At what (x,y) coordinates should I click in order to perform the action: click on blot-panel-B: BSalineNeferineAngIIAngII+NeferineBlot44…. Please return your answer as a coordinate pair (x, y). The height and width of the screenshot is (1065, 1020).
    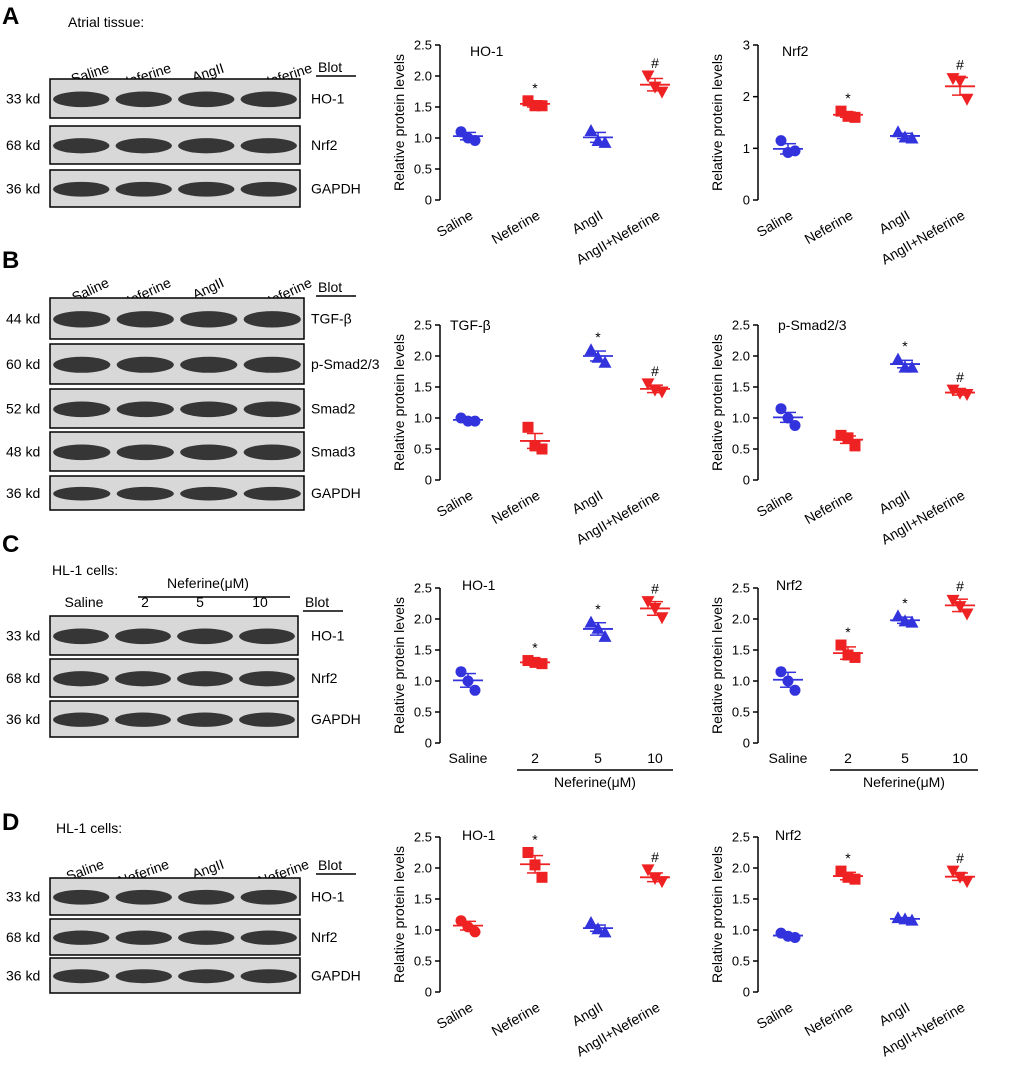
    Looking at the image, I should click on (191, 379).